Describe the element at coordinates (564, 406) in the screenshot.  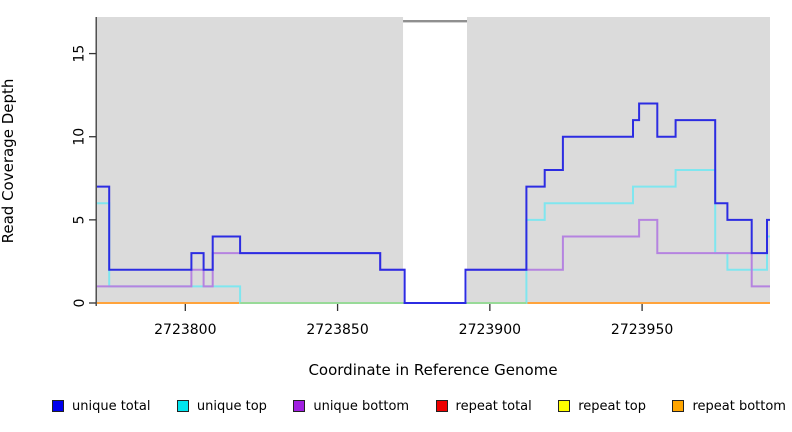
I see `repeat-top-swatch-icon` at that location.